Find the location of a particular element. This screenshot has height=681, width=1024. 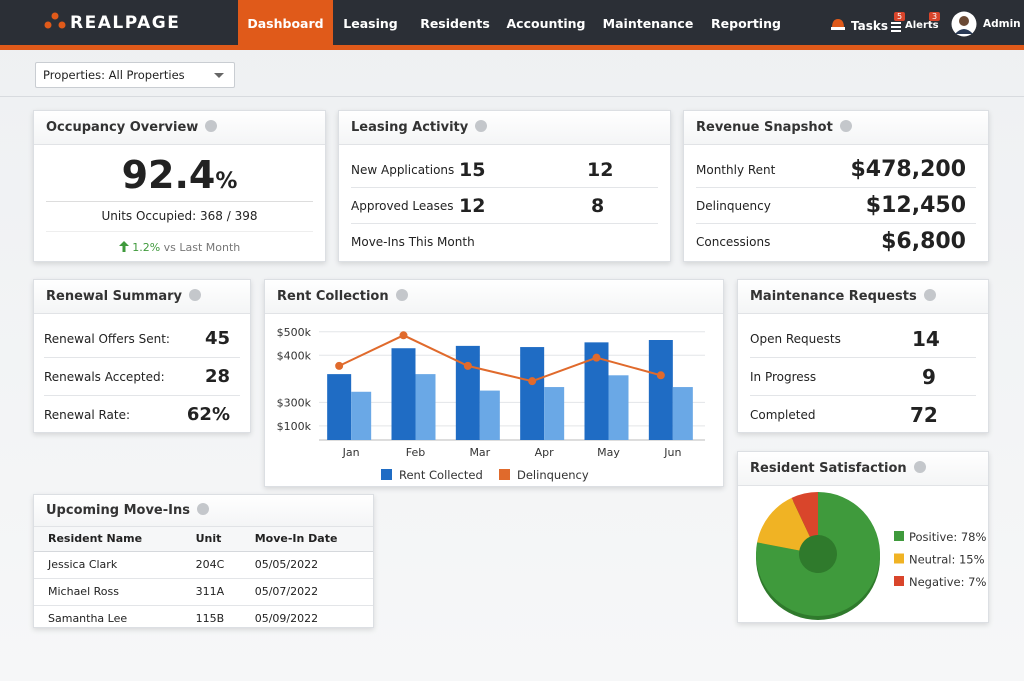

card-title: Revenue Snapshot is located at coordinates (836, 128).